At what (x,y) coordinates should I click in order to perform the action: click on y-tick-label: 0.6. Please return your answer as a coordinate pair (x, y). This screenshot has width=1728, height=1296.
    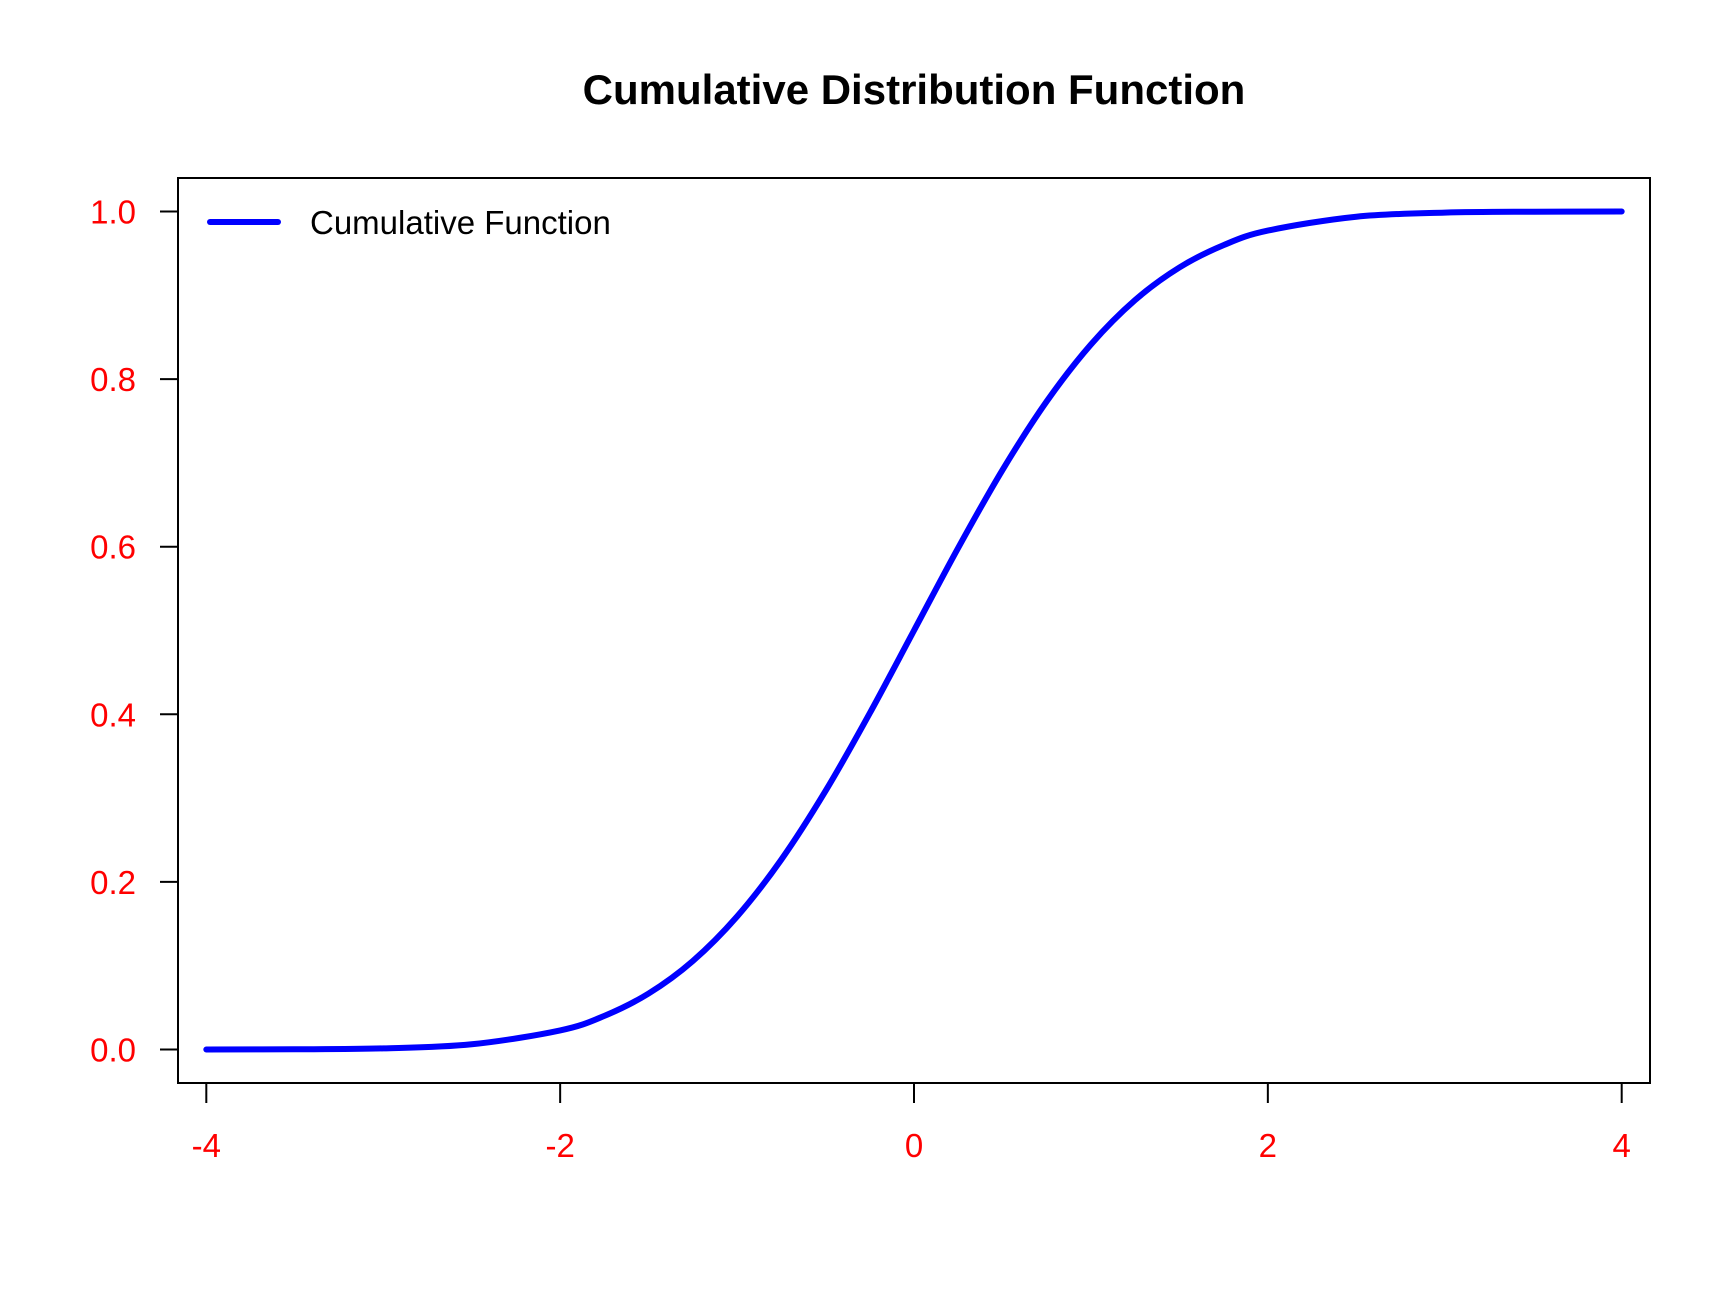
    Looking at the image, I should click on (113, 547).